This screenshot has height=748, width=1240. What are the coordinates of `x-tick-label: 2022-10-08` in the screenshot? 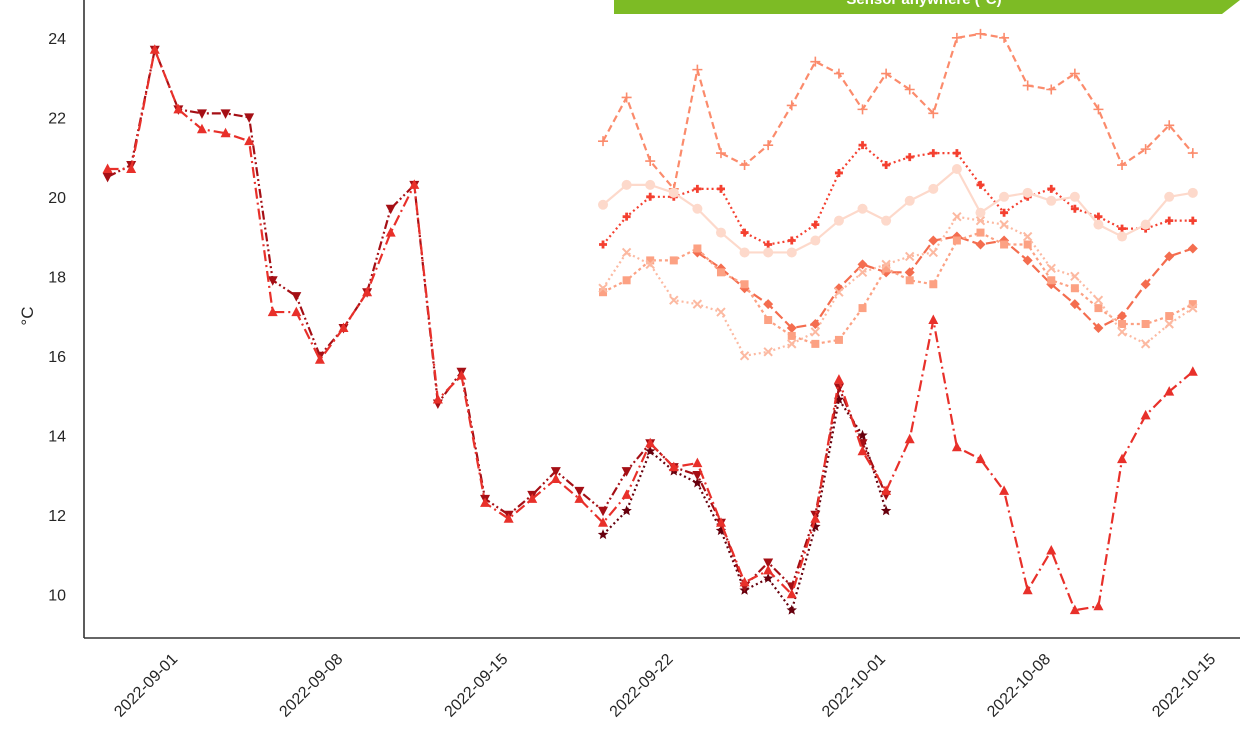 It's located at (1019, 686).